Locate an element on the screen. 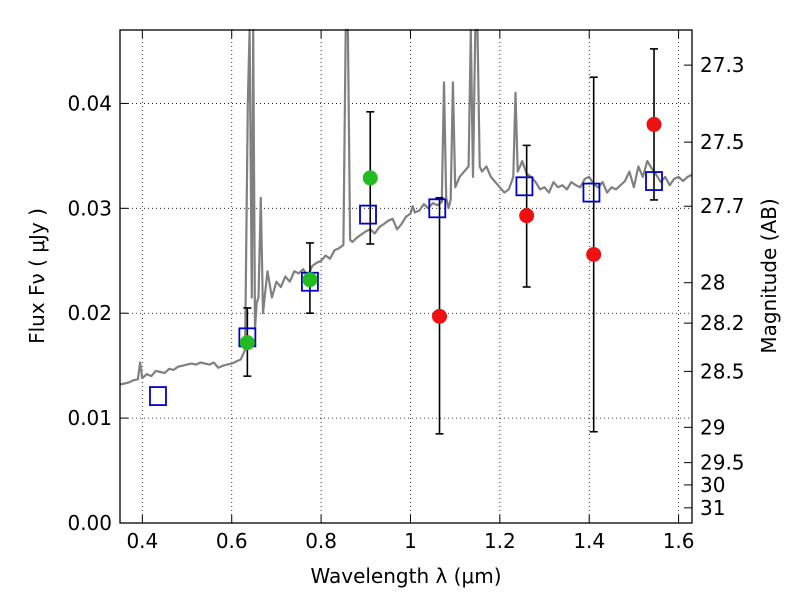 The width and height of the screenshot is (800, 600). y-tick-label: 0.02 is located at coordinates (89, 313).